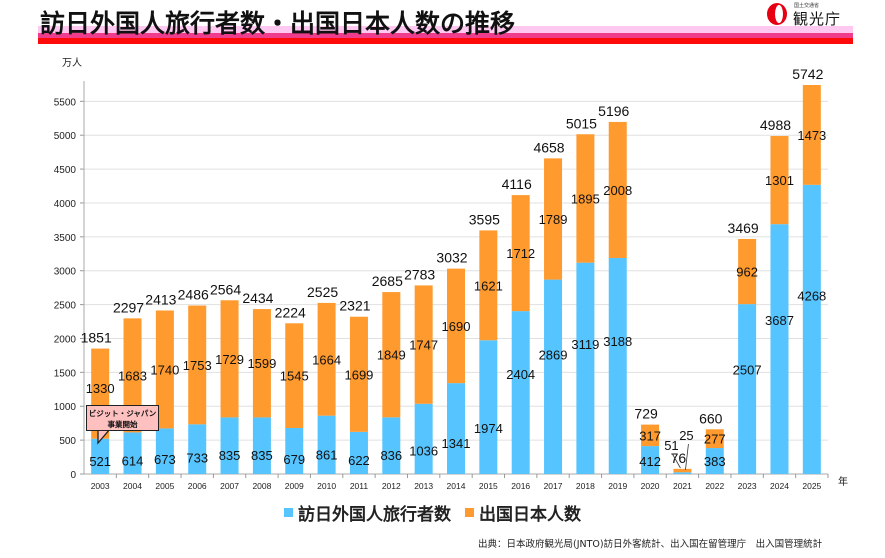  Describe the element at coordinates (811, 486) in the screenshot. I see `x-tick-label: 2025` at that location.